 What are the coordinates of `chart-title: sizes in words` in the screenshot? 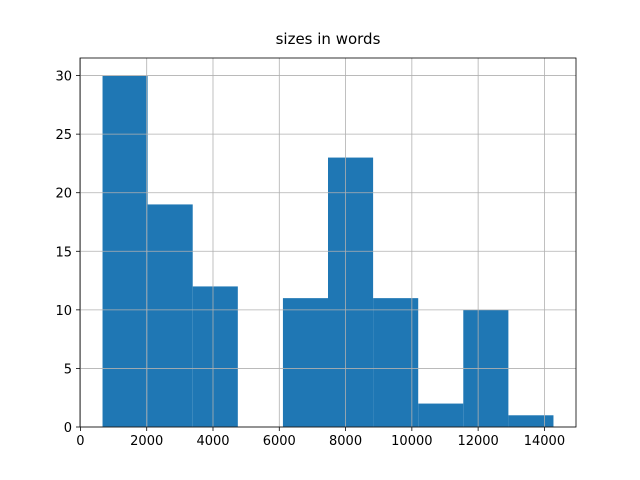 It's located at (328, 39).